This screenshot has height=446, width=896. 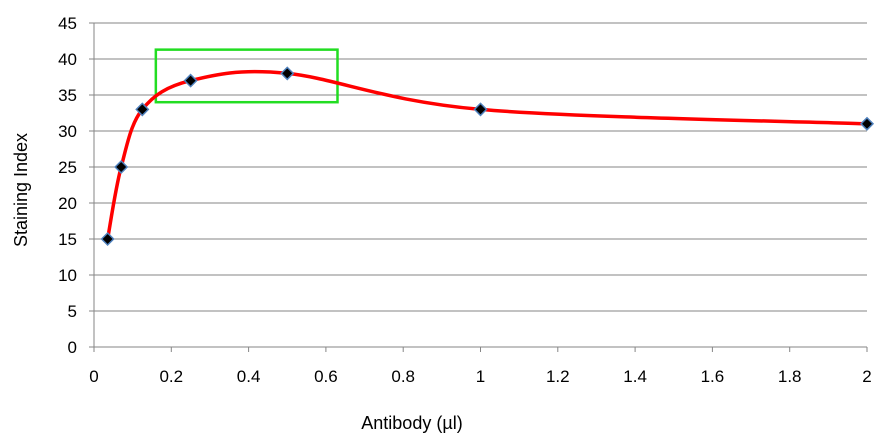 I want to click on y-tick-label: 5, so click(x=72, y=311).